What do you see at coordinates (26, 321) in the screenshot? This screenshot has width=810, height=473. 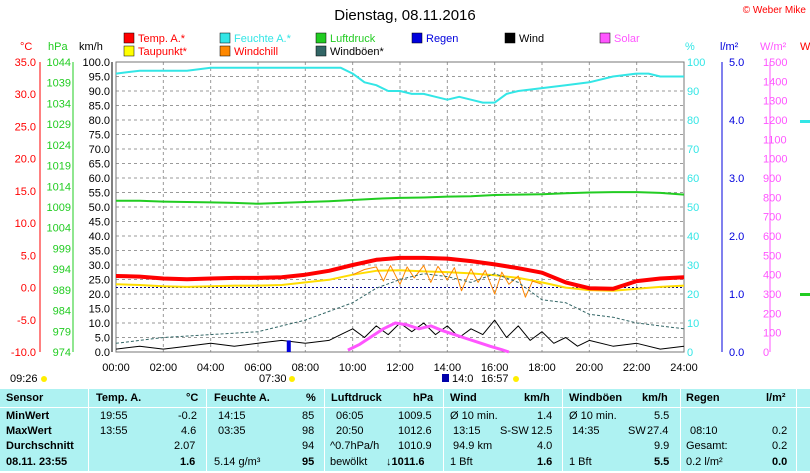 I see `temp-tick-label: -5.0` at bounding box center [26, 321].